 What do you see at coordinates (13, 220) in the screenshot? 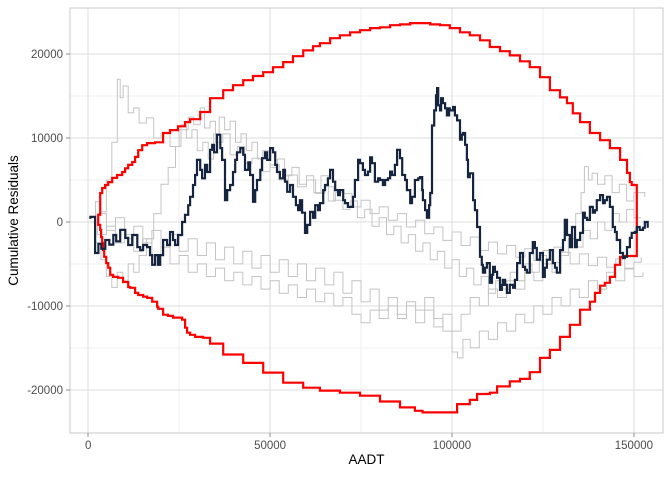
I see `y-axis-title: Cumulative Residuals` at bounding box center [13, 220].